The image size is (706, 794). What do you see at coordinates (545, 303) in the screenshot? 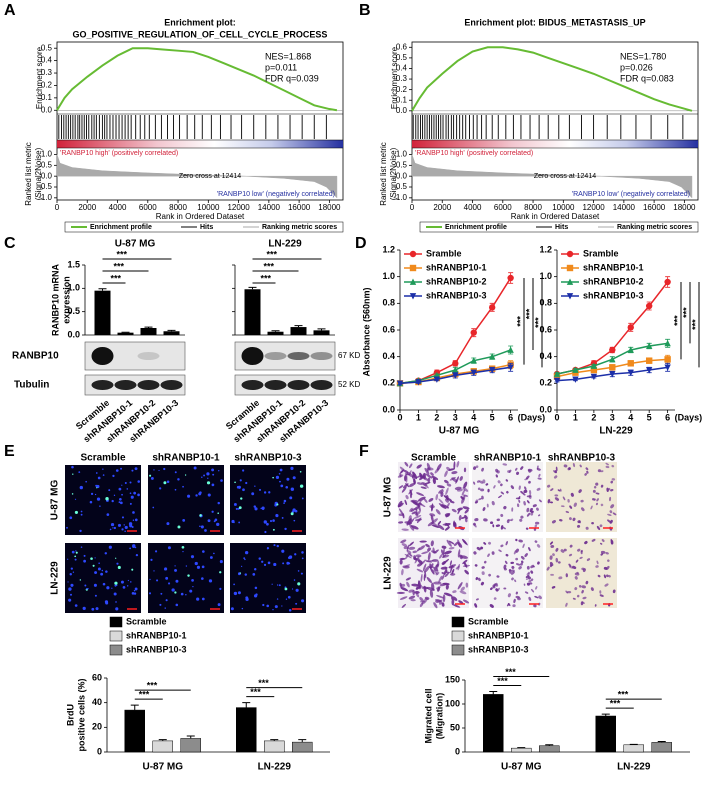
I see `y-tick-label: 0.8` at bounding box center [545, 303].